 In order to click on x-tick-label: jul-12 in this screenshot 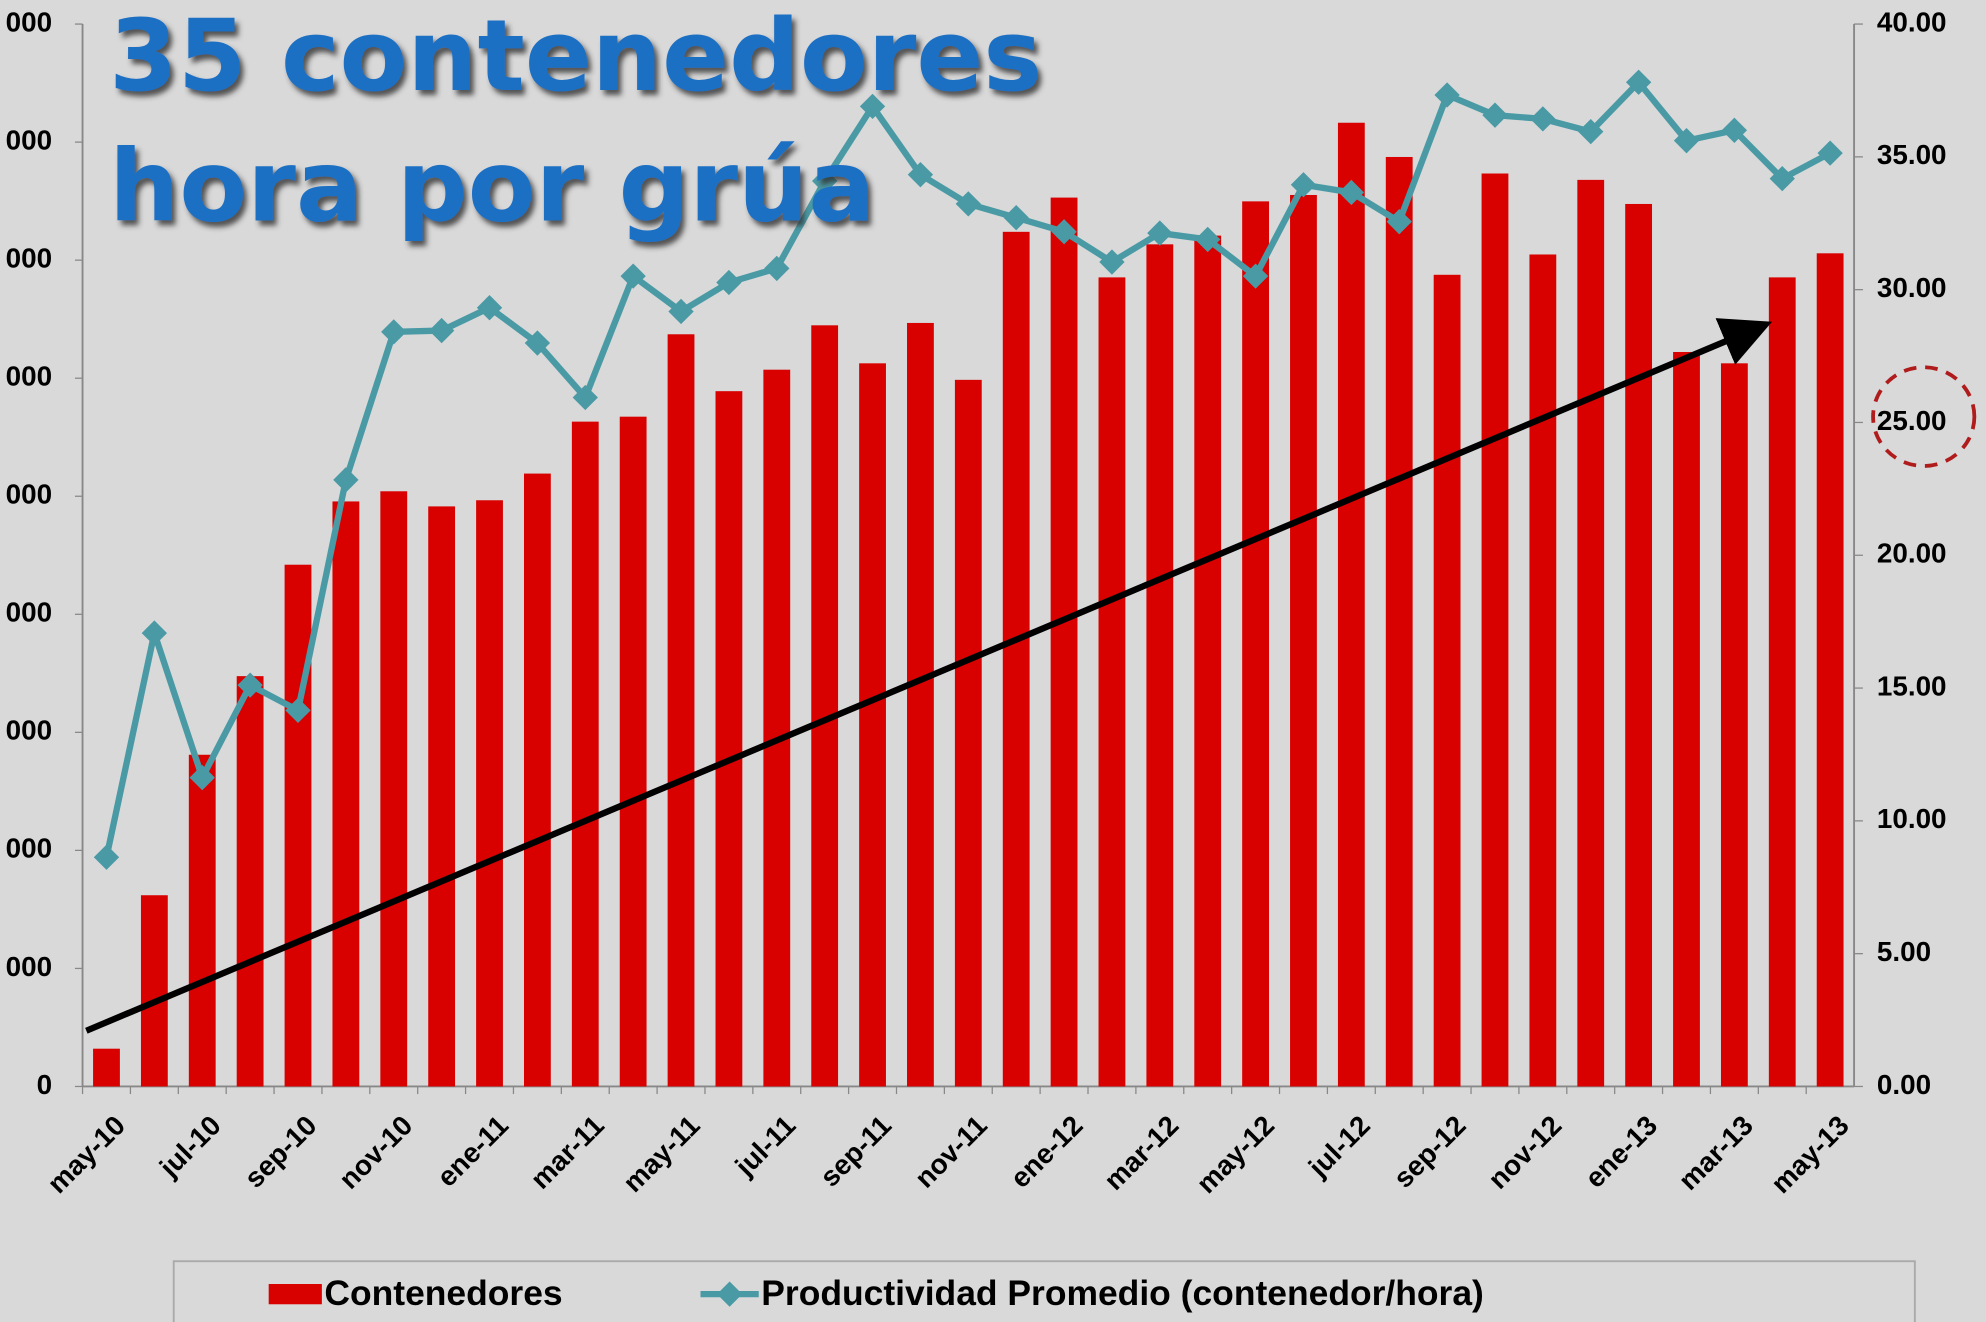, I will do `click(1339, 1146)`.